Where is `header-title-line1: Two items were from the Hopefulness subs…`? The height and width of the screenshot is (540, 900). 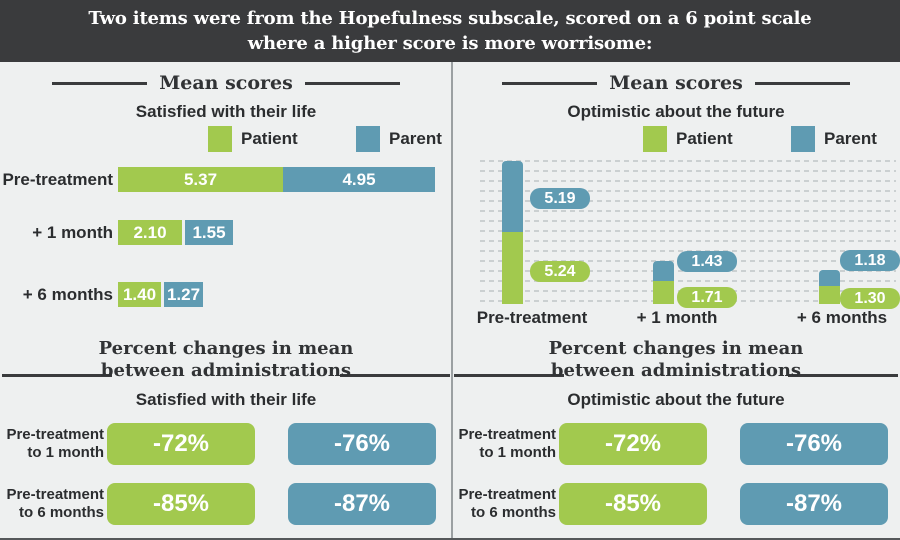
header-title-line1: Two items were from the Hopefulness subs… is located at coordinates (450, 18).